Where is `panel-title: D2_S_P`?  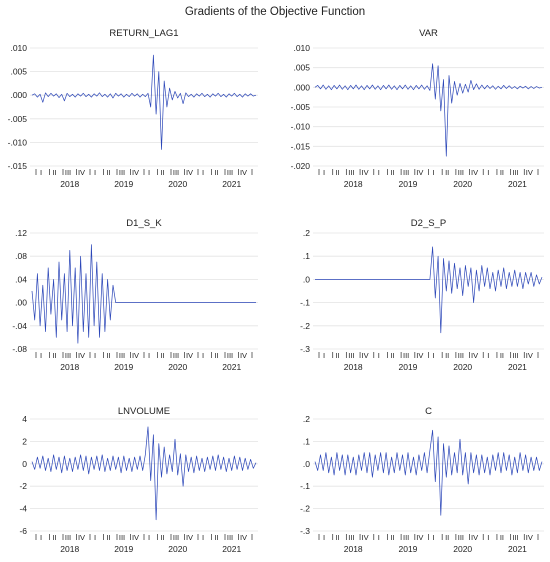 panel-title: D2_S_P is located at coordinates (428, 223).